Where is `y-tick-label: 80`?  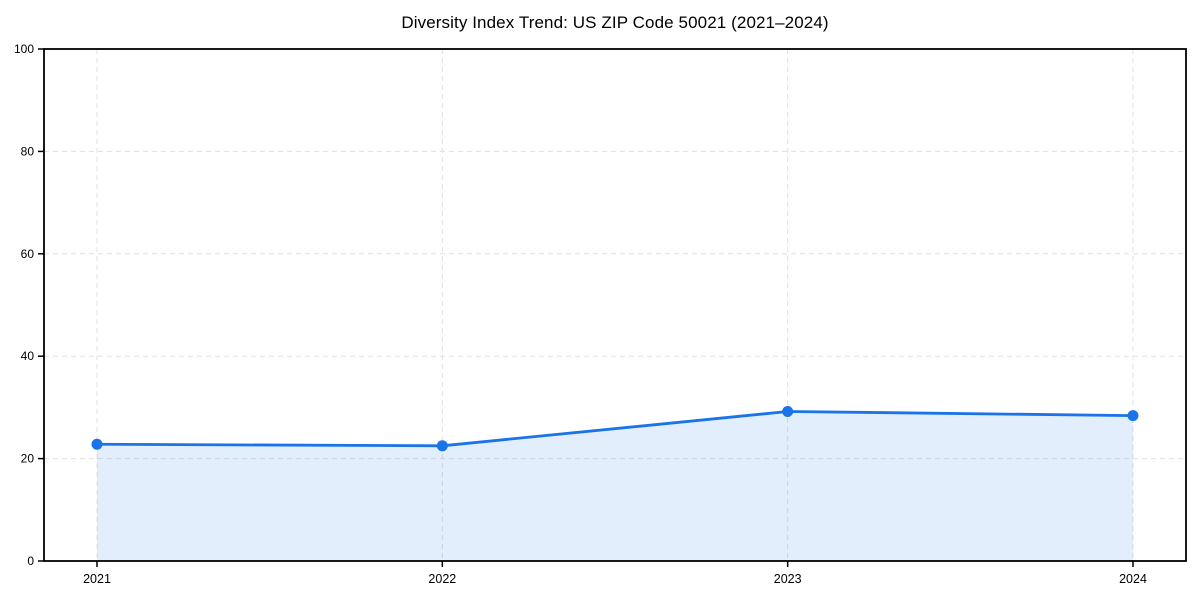 y-tick-label: 80 is located at coordinates (28, 151).